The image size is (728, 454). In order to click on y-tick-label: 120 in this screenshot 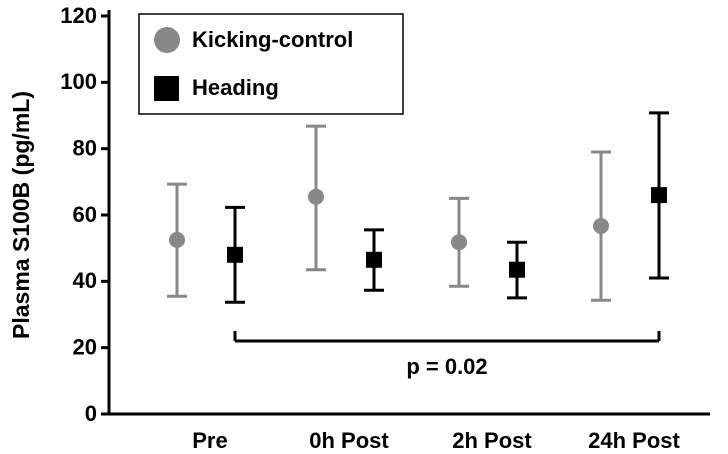, I will do `click(78, 15)`.